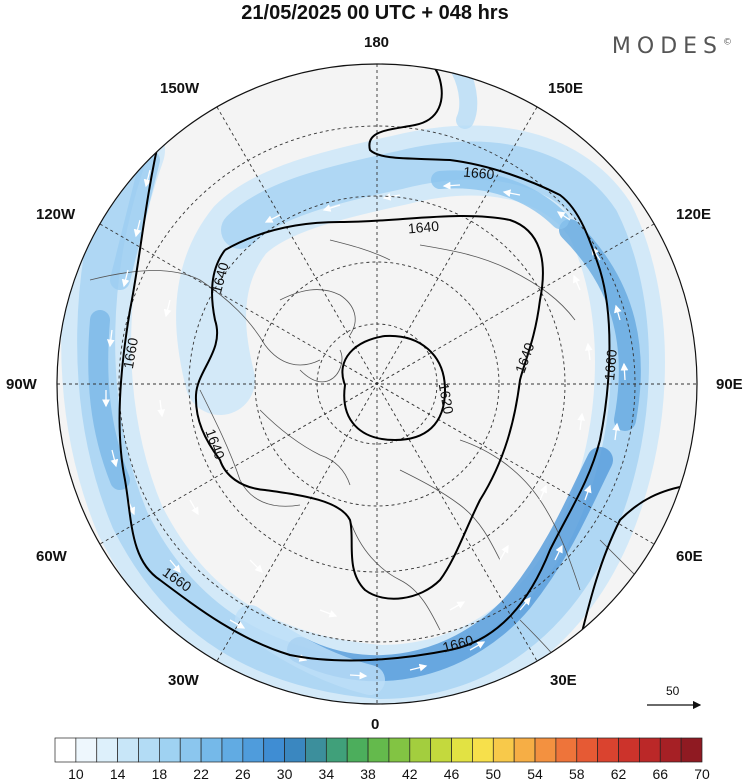  Describe the element at coordinates (494, 774) in the screenshot. I see `colorbar-label: 50` at that location.